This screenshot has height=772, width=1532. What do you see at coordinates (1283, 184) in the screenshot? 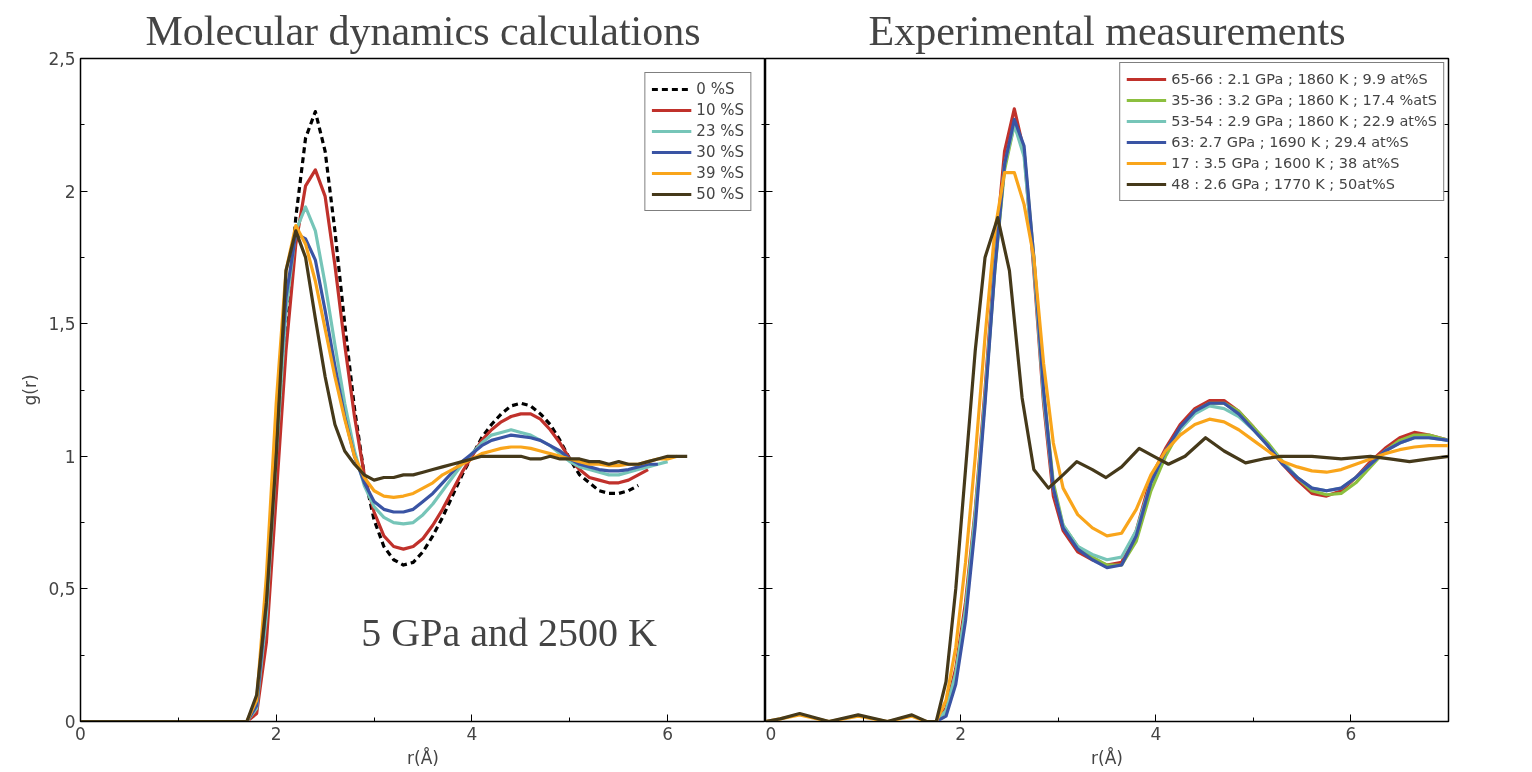
I see `legend-label: 48 : 2.6 GPa ; 1770 K ; 50at%S` at bounding box center [1283, 184].